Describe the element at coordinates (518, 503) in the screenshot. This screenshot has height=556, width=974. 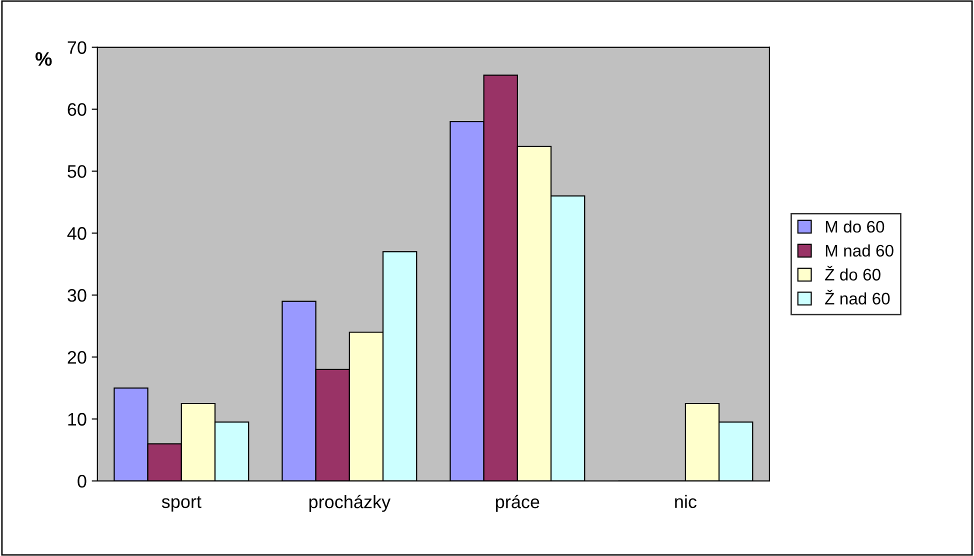
I see `x-tick-label: práce` at that location.